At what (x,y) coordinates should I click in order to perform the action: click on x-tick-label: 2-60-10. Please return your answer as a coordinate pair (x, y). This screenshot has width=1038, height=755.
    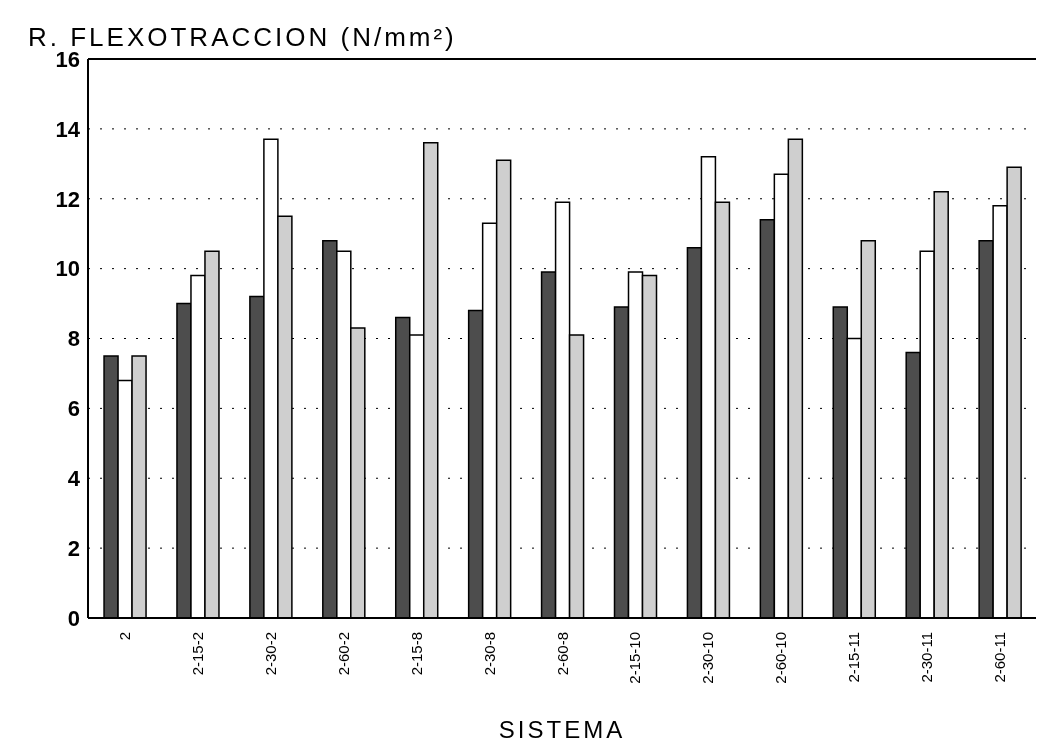
    Looking at the image, I should click on (781, 658).